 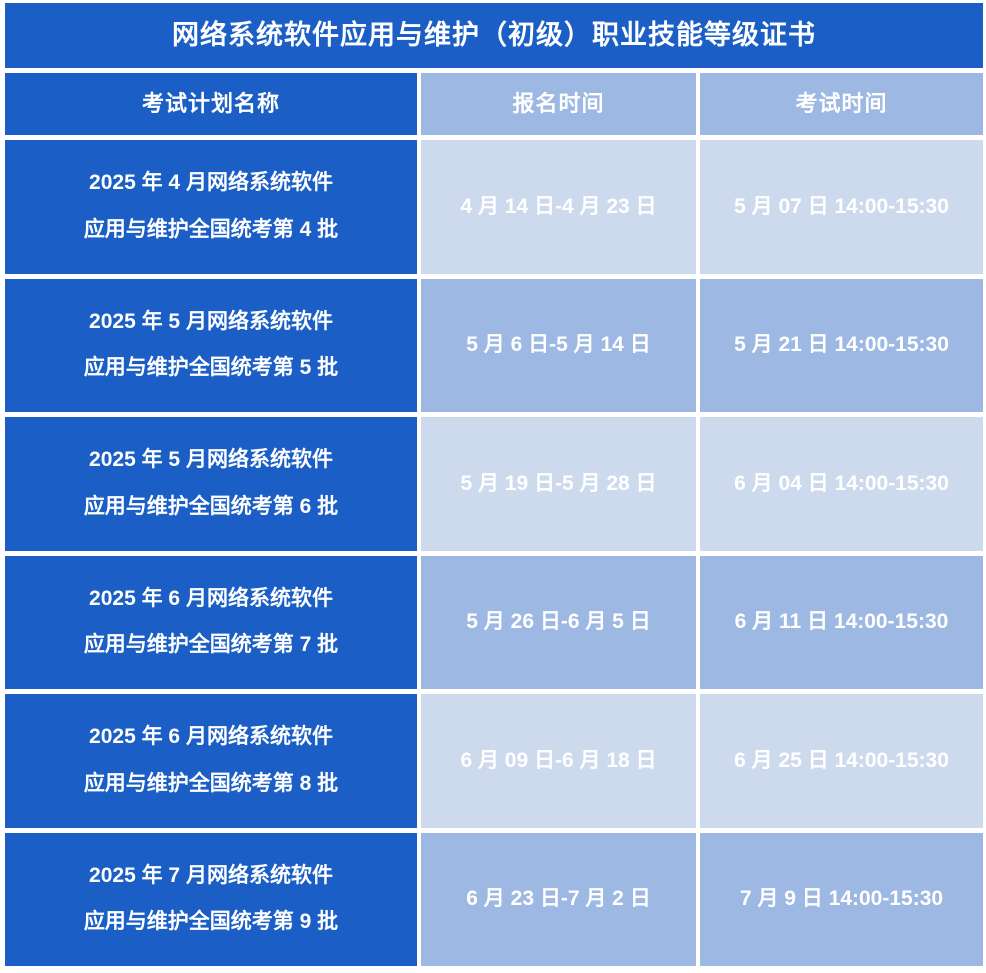 What do you see at coordinates (211, 875) in the screenshot?
I see `plan-line-1: 2025 年 7 月网络系统软件` at bounding box center [211, 875].